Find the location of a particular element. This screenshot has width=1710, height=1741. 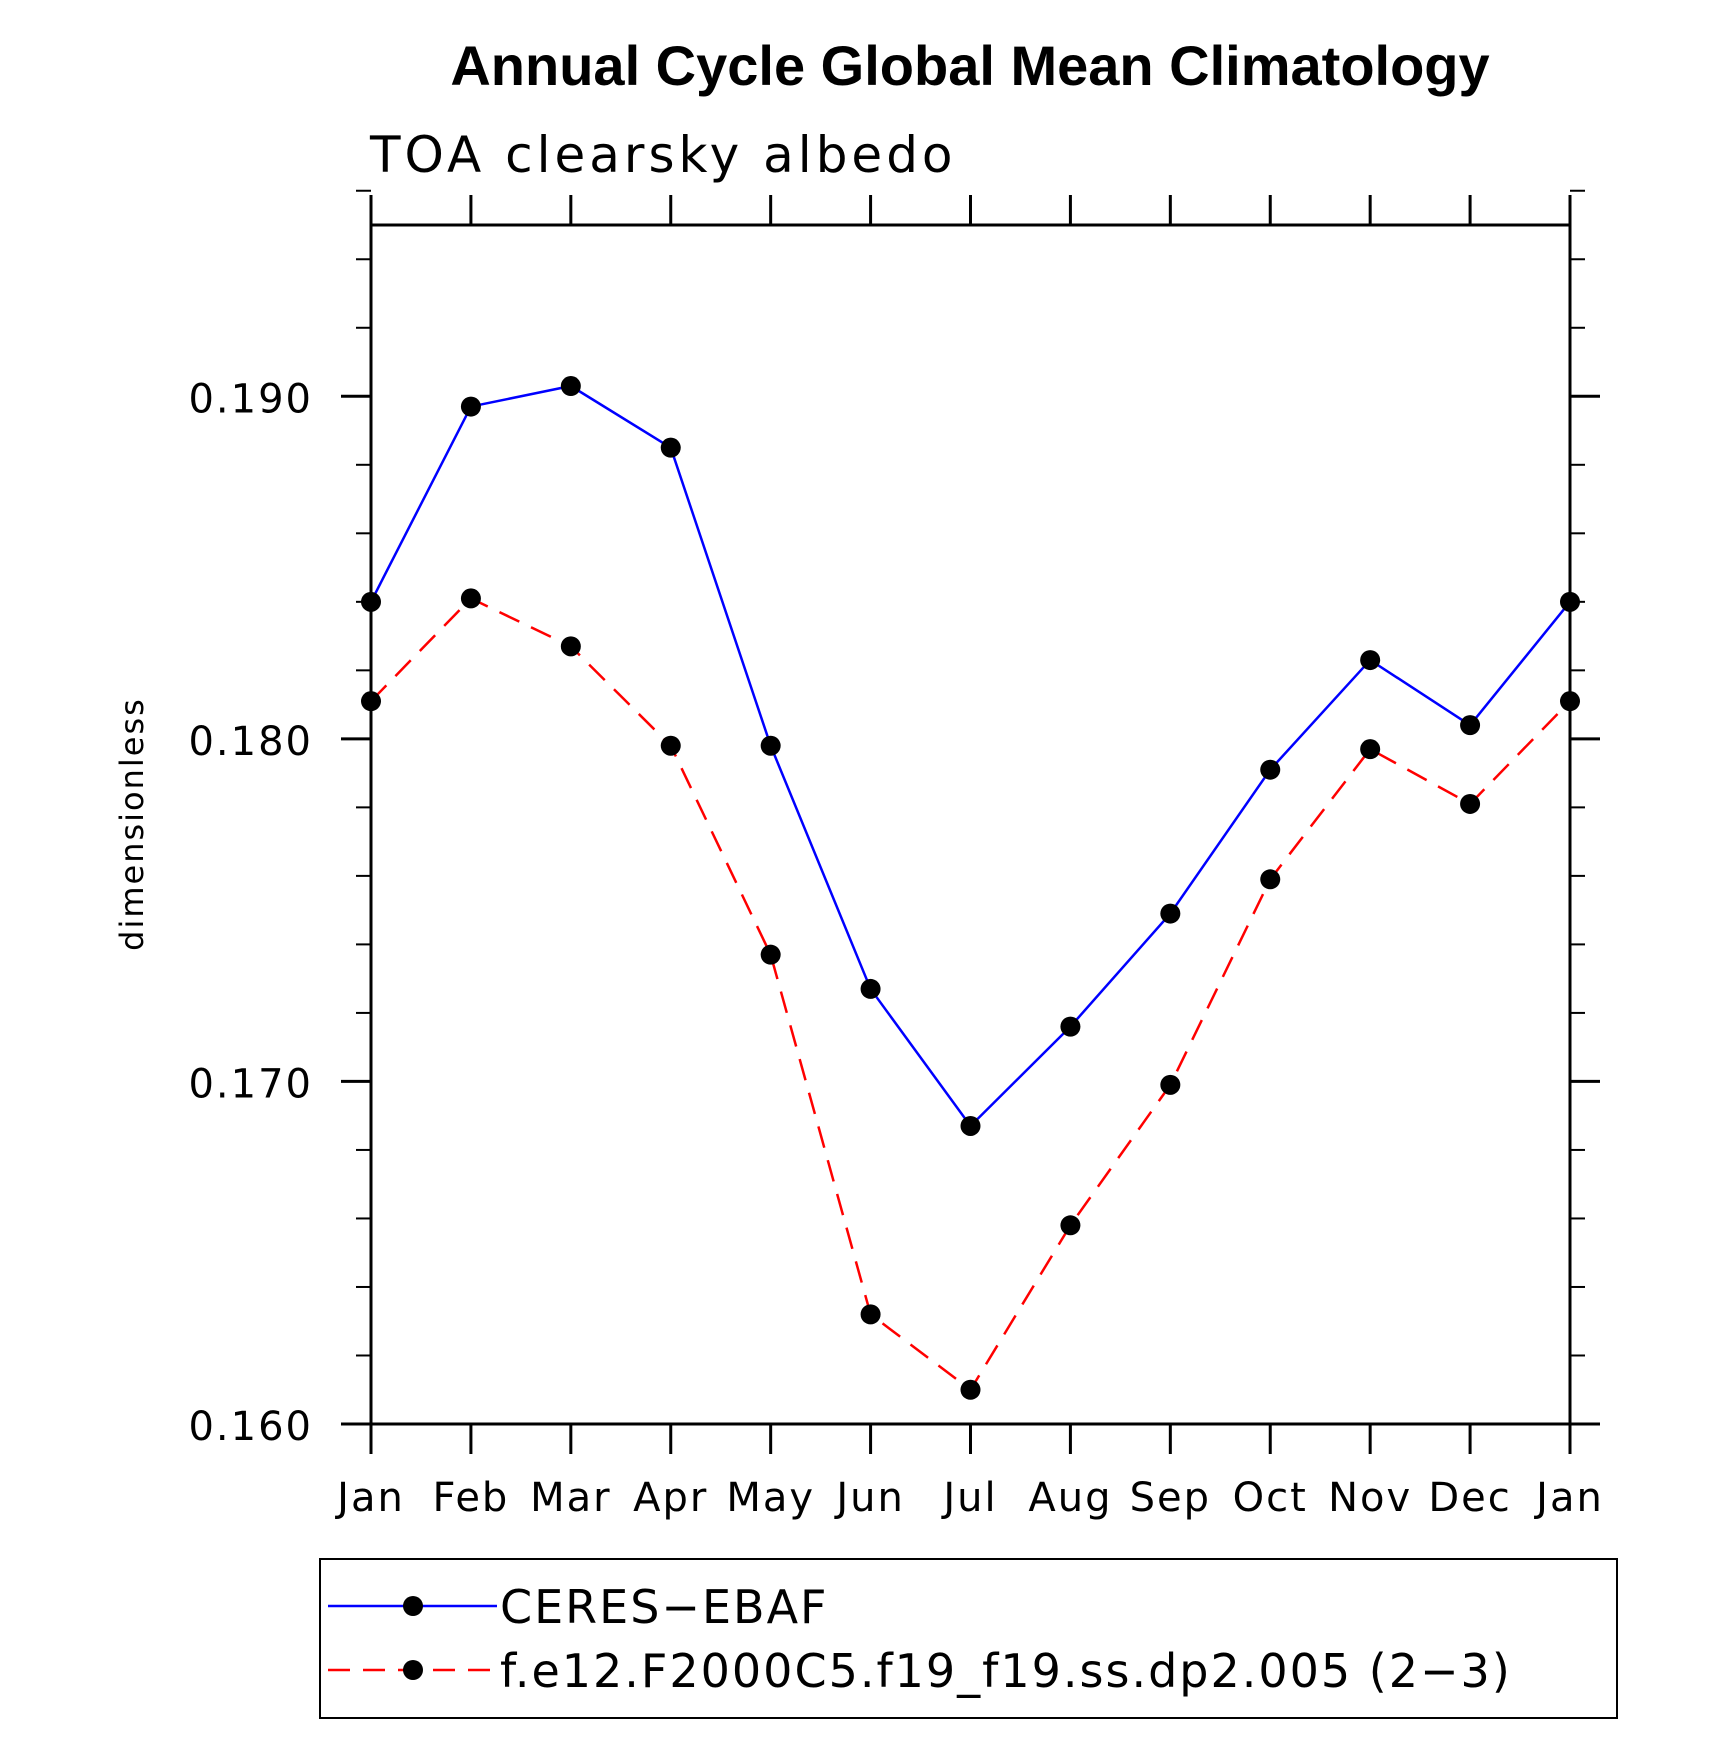

x-tick-label: Oct is located at coordinates (1270, 1498).